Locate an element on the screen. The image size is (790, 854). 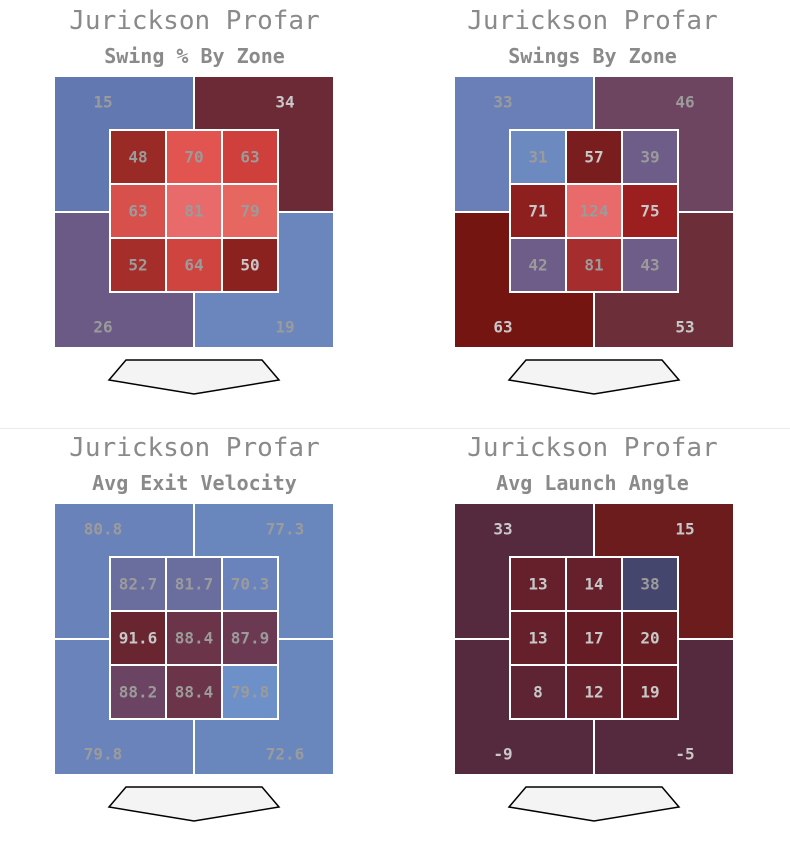
chart-subtitle: Swings By Zone is located at coordinates (592, 56).